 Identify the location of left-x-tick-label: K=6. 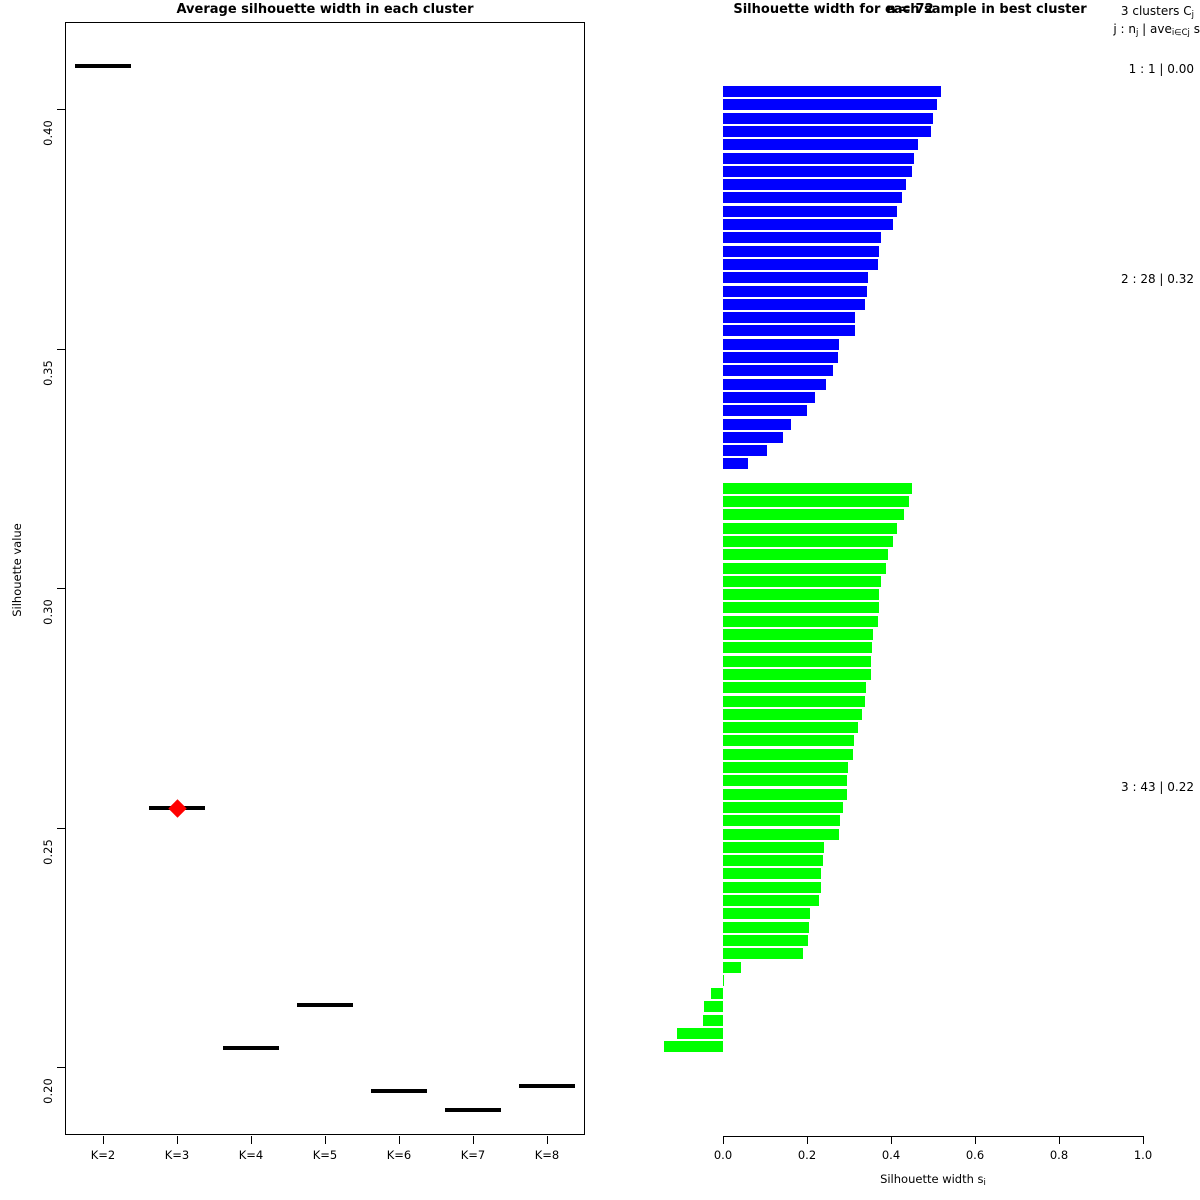
(399, 1155).